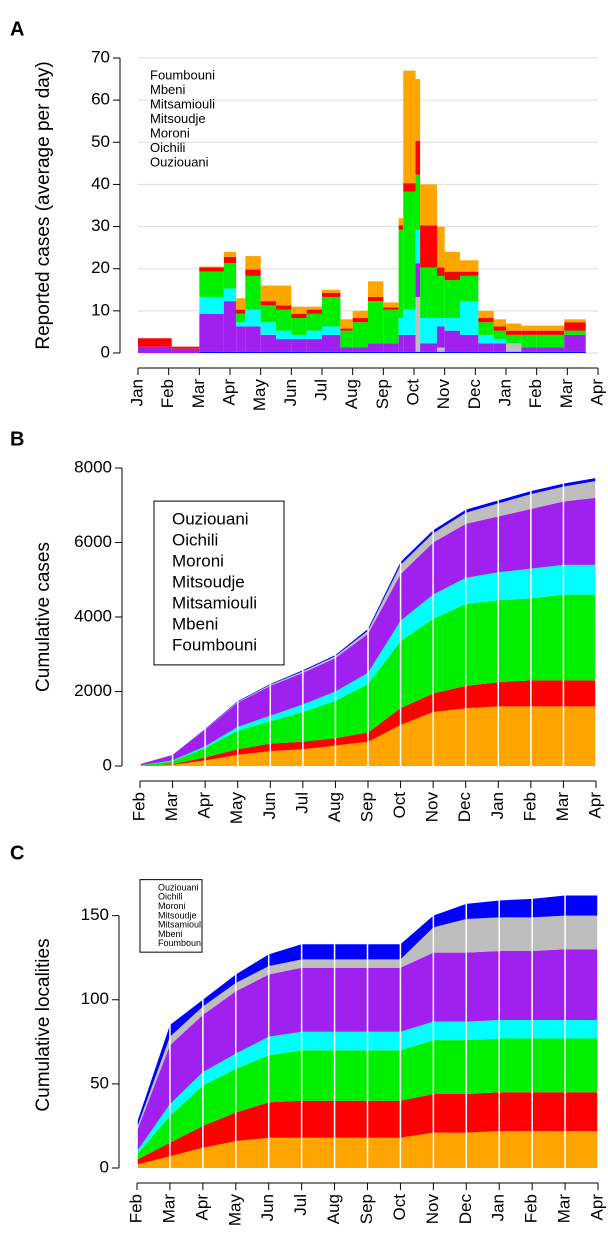 This screenshot has height=1243, width=608. I want to click on legend-entry: Mitsoudje, so click(208, 581).